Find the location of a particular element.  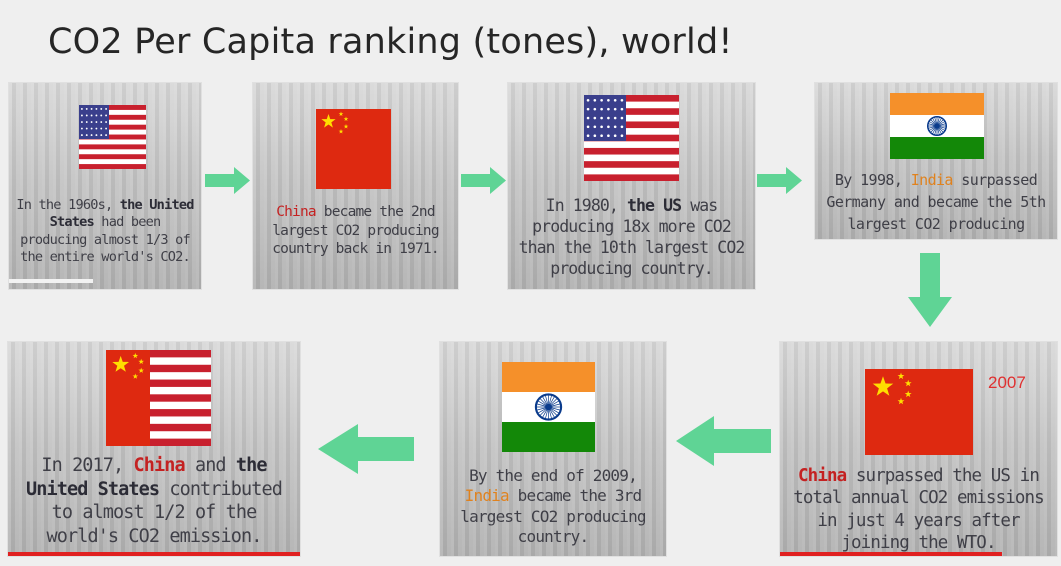

progress-bar is located at coordinates (51, 281).